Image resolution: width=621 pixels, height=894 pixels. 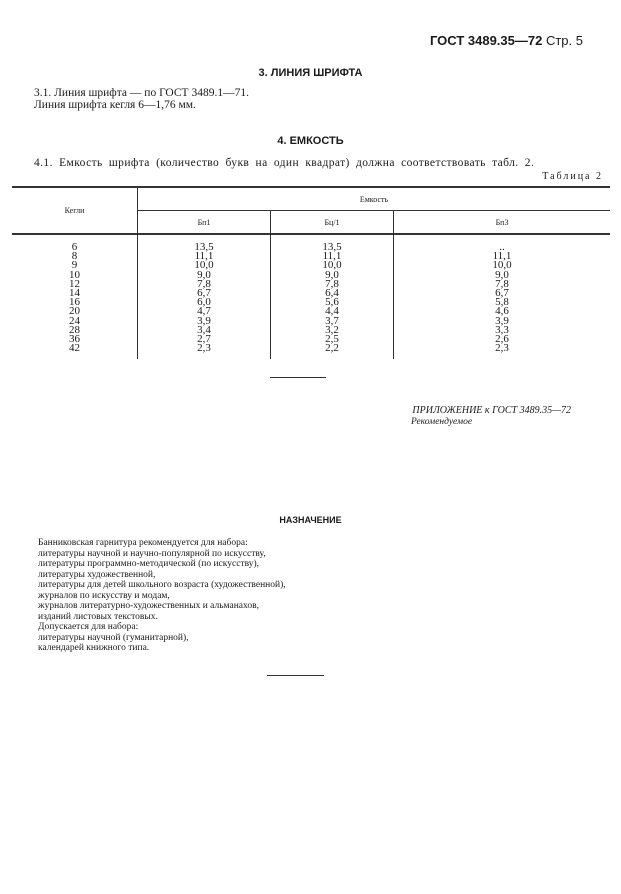 I want to click on page-number: Стр. 5, so click(x=564, y=40).